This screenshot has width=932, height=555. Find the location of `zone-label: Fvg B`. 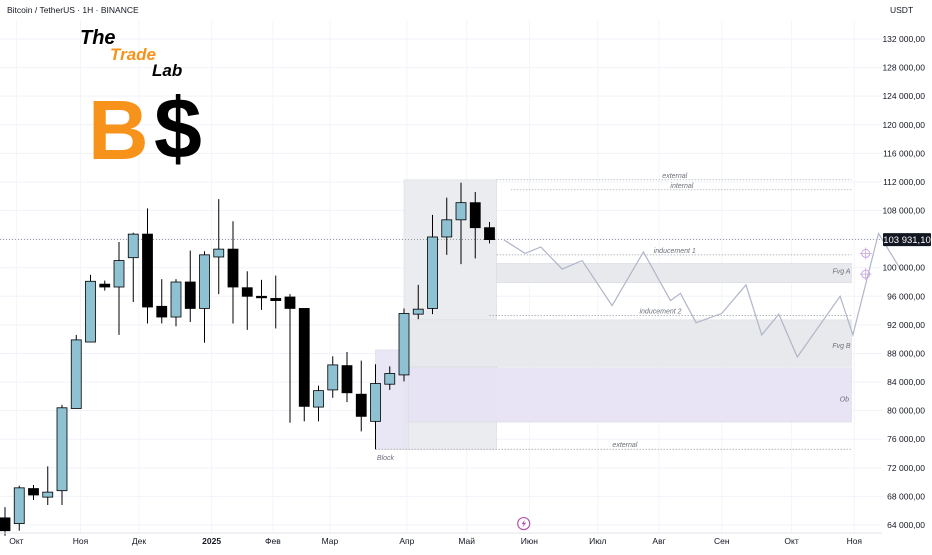

zone-label: Fvg B is located at coordinates (841, 346).